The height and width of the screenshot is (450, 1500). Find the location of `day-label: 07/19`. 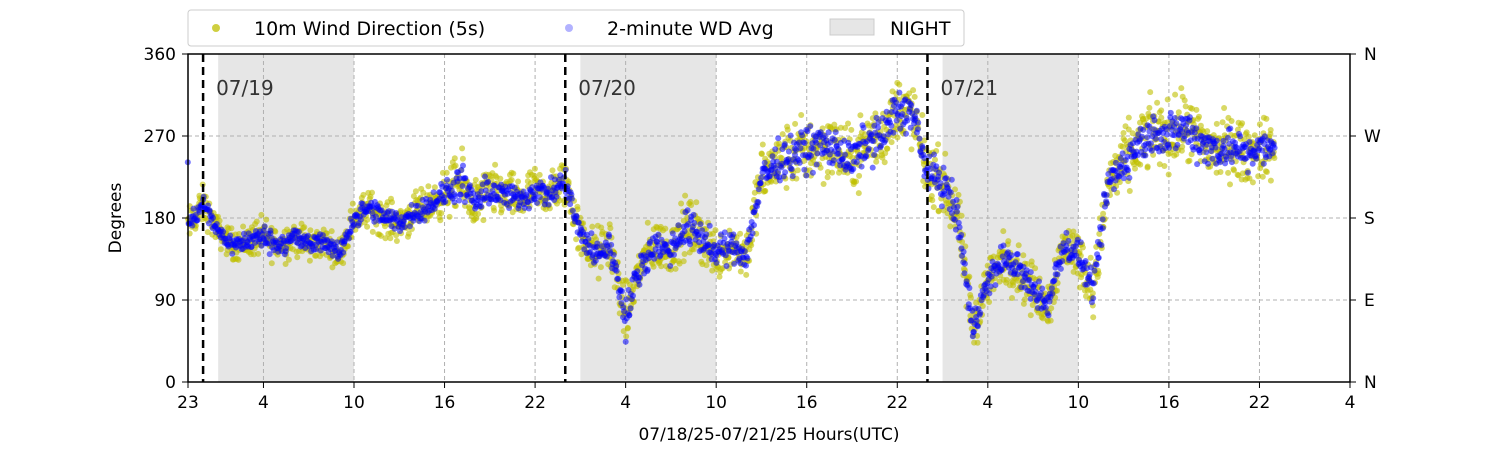

day-label: 07/19 is located at coordinates (245, 88).